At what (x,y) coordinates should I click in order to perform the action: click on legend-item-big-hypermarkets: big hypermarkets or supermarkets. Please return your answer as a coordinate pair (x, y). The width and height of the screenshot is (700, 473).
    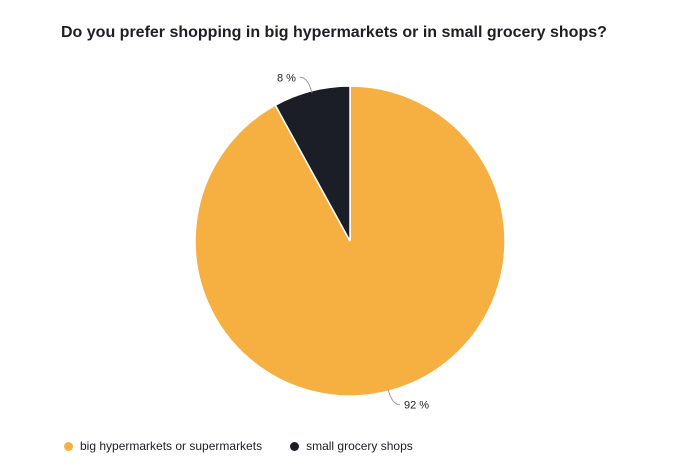
    Looking at the image, I should click on (163, 446).